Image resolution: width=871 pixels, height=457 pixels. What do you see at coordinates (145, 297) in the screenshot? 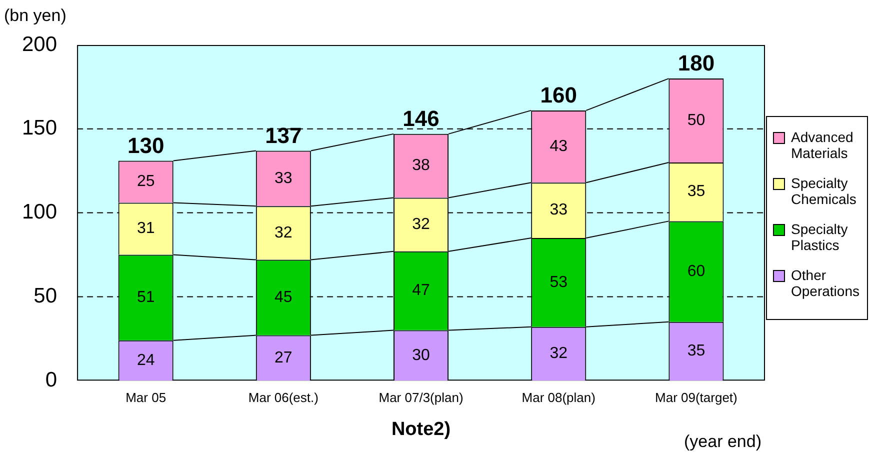
I see `data-label: 51` at bounding box center [145, 297].